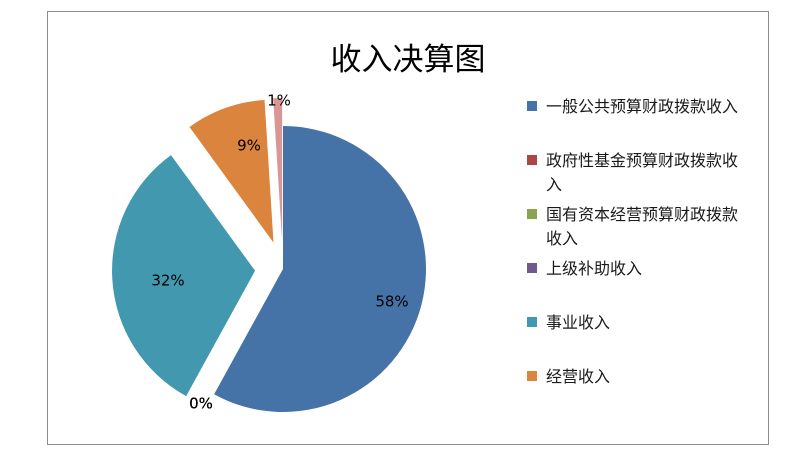 This screenshot has height=459, width=797. What do you see at coordinates (636, 323) in the screenshot?
I see `legend-item: 事业收入` at bounding box center [636, 323].